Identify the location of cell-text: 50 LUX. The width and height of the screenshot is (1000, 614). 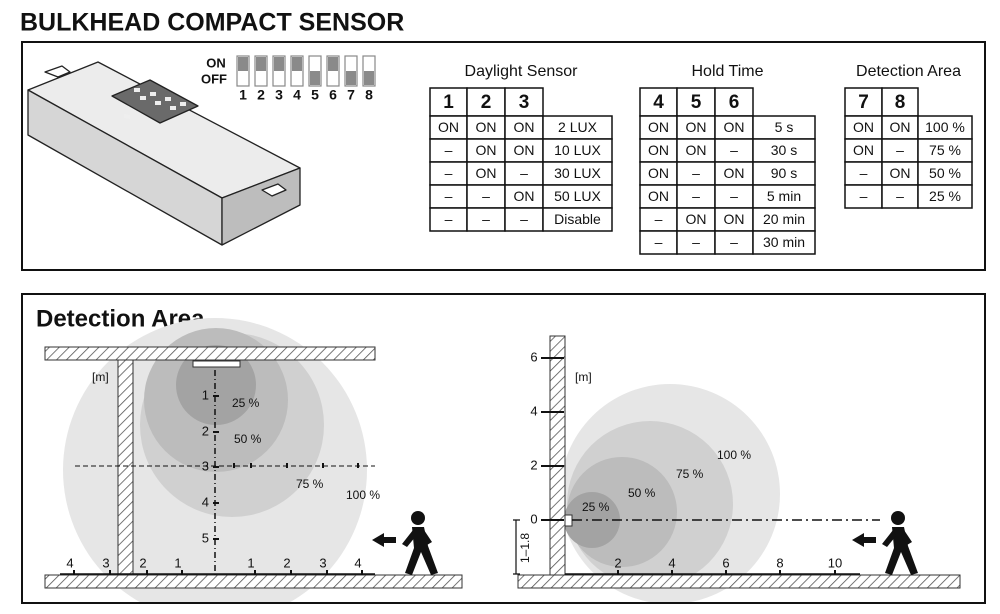
(577, 196).